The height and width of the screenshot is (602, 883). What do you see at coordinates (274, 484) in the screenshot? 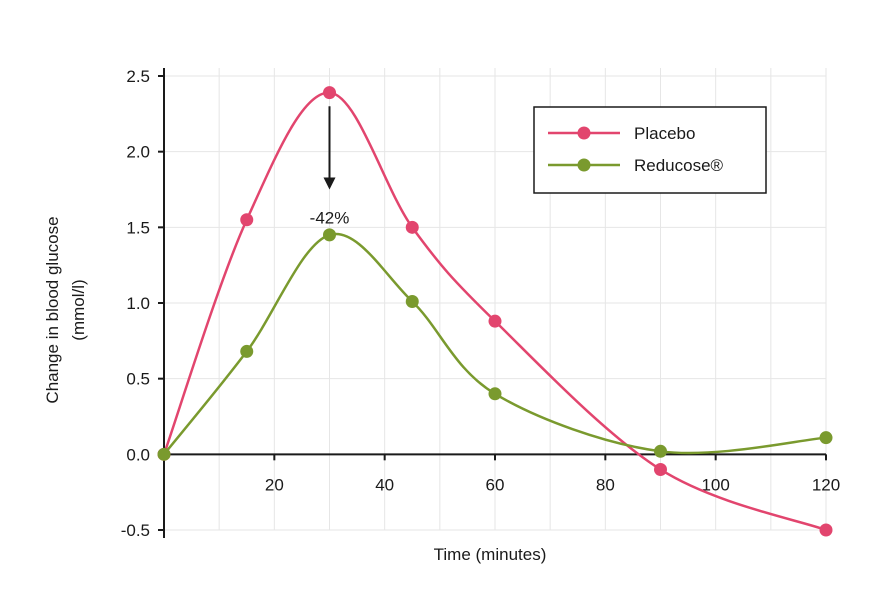
I see `x-tick-label: 20` at bounding box center [274, 484].